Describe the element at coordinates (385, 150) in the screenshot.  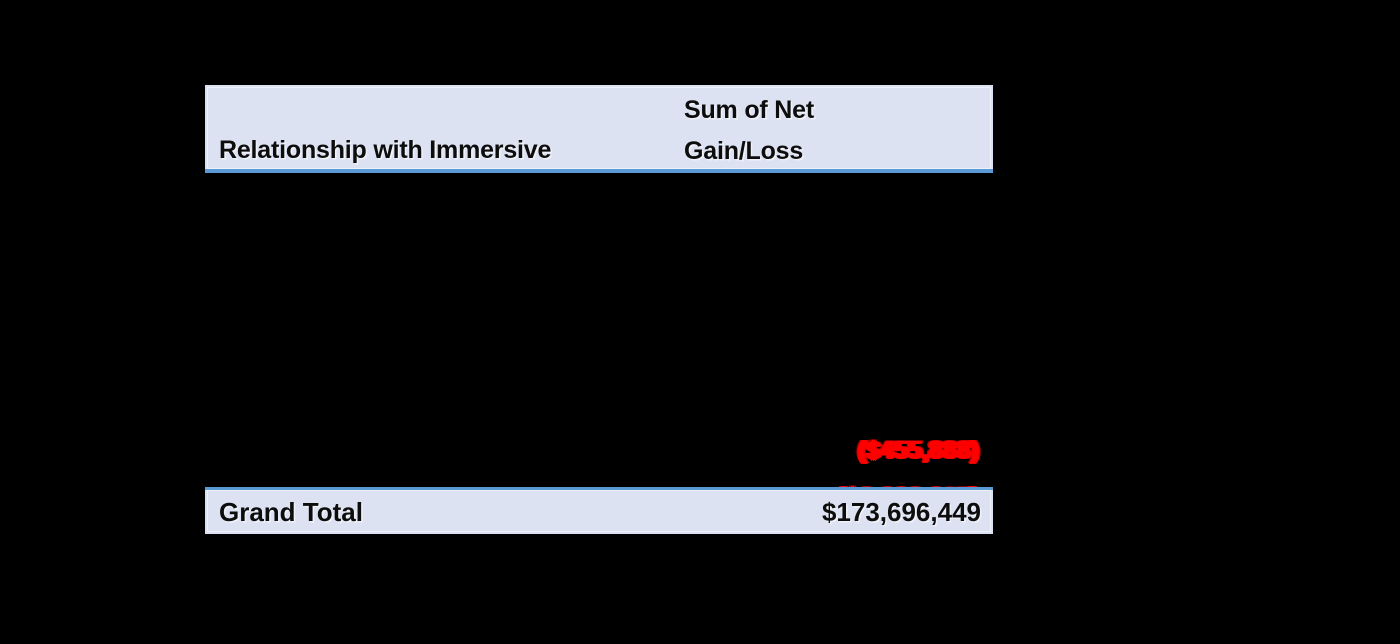
I see `column-header-relationship: Relationship with Immersive` at that location.